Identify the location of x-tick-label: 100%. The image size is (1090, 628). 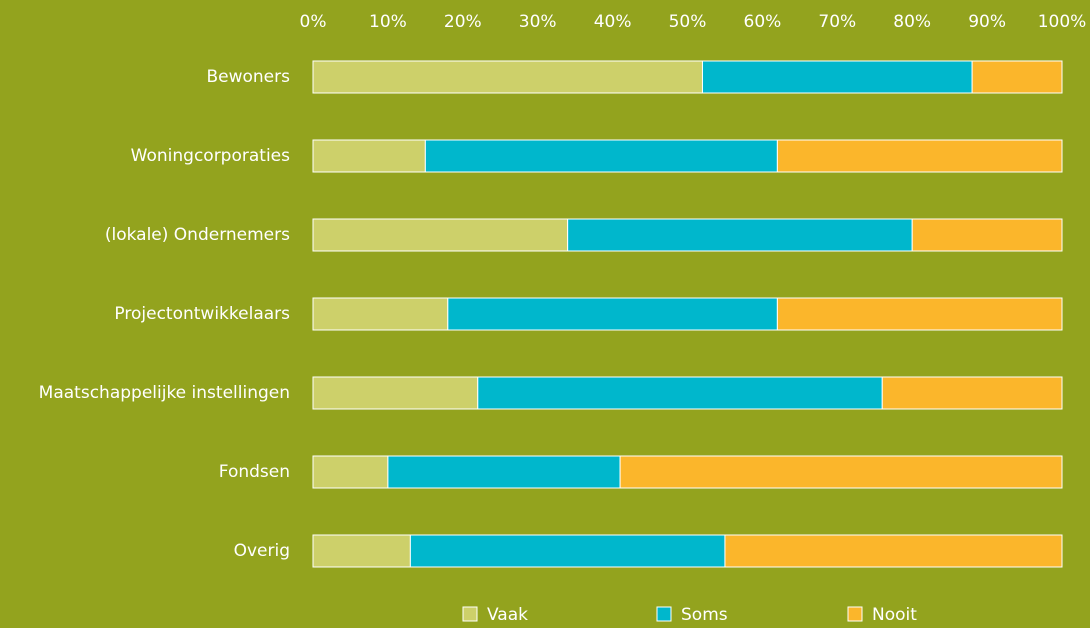
(1062, 22).